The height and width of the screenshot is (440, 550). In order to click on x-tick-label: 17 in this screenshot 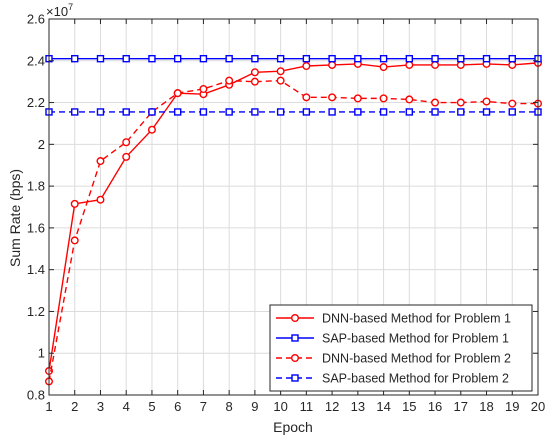, I will do `click(461, 406)`.